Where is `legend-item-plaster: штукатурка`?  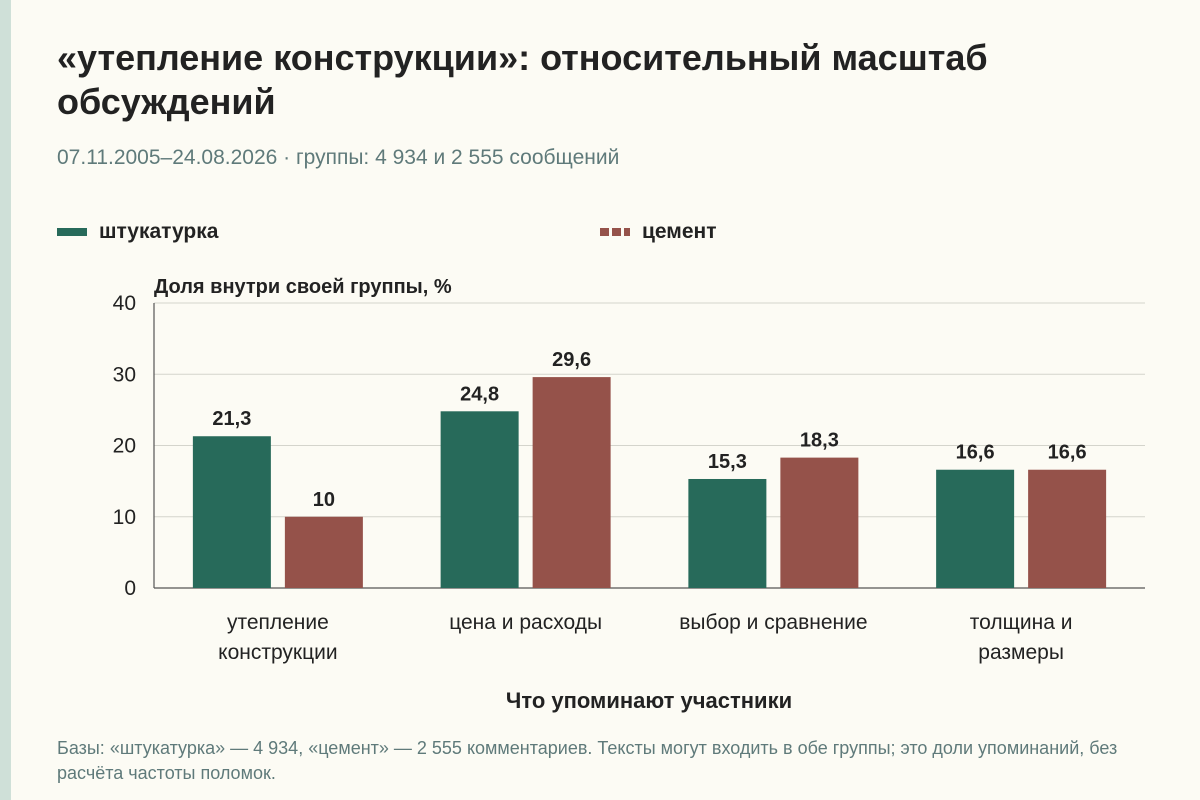 legend-item-plaster: штукатурка is located at coordinates (137, 232).